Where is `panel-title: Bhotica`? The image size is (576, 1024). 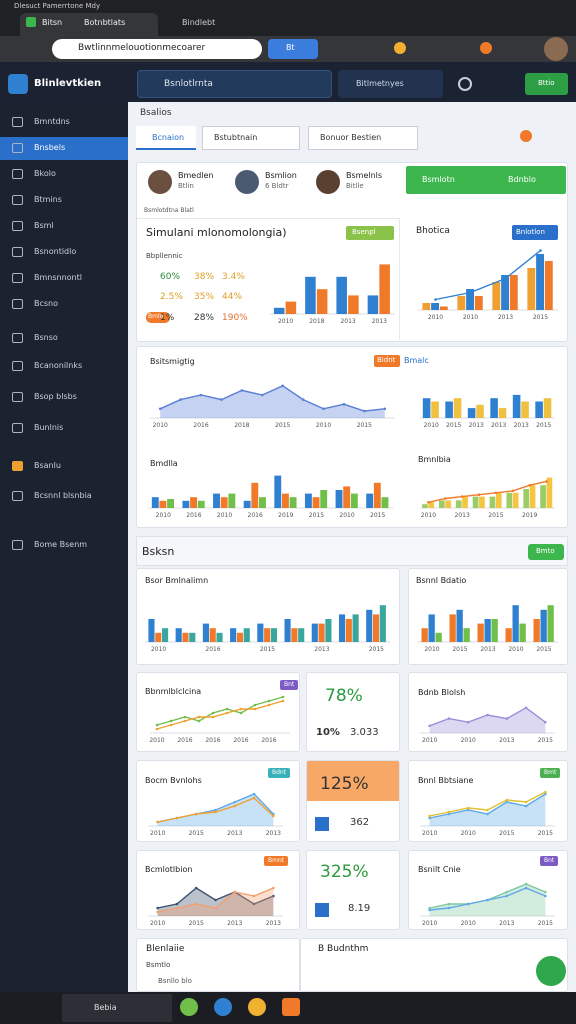
panel-title: Bhotica is located at coordinates (433, 231).